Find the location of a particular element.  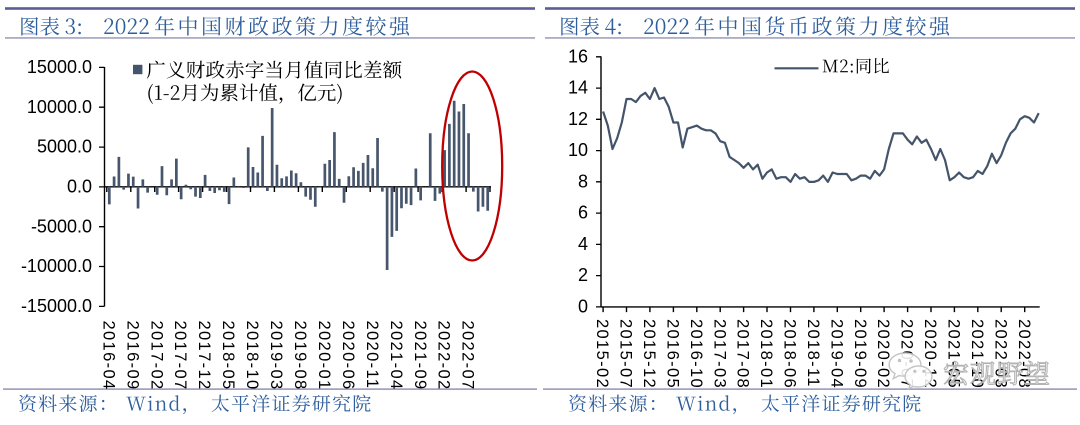

svg-text: 2019-08 is located at coordinates (300, 356).